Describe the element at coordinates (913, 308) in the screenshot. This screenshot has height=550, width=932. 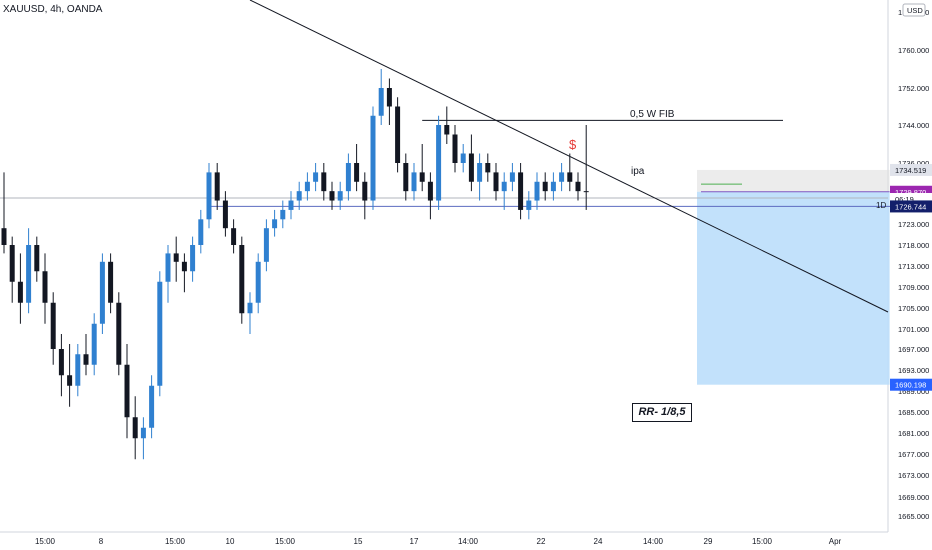
I see `y-tick-label: 1705.000` at that location.